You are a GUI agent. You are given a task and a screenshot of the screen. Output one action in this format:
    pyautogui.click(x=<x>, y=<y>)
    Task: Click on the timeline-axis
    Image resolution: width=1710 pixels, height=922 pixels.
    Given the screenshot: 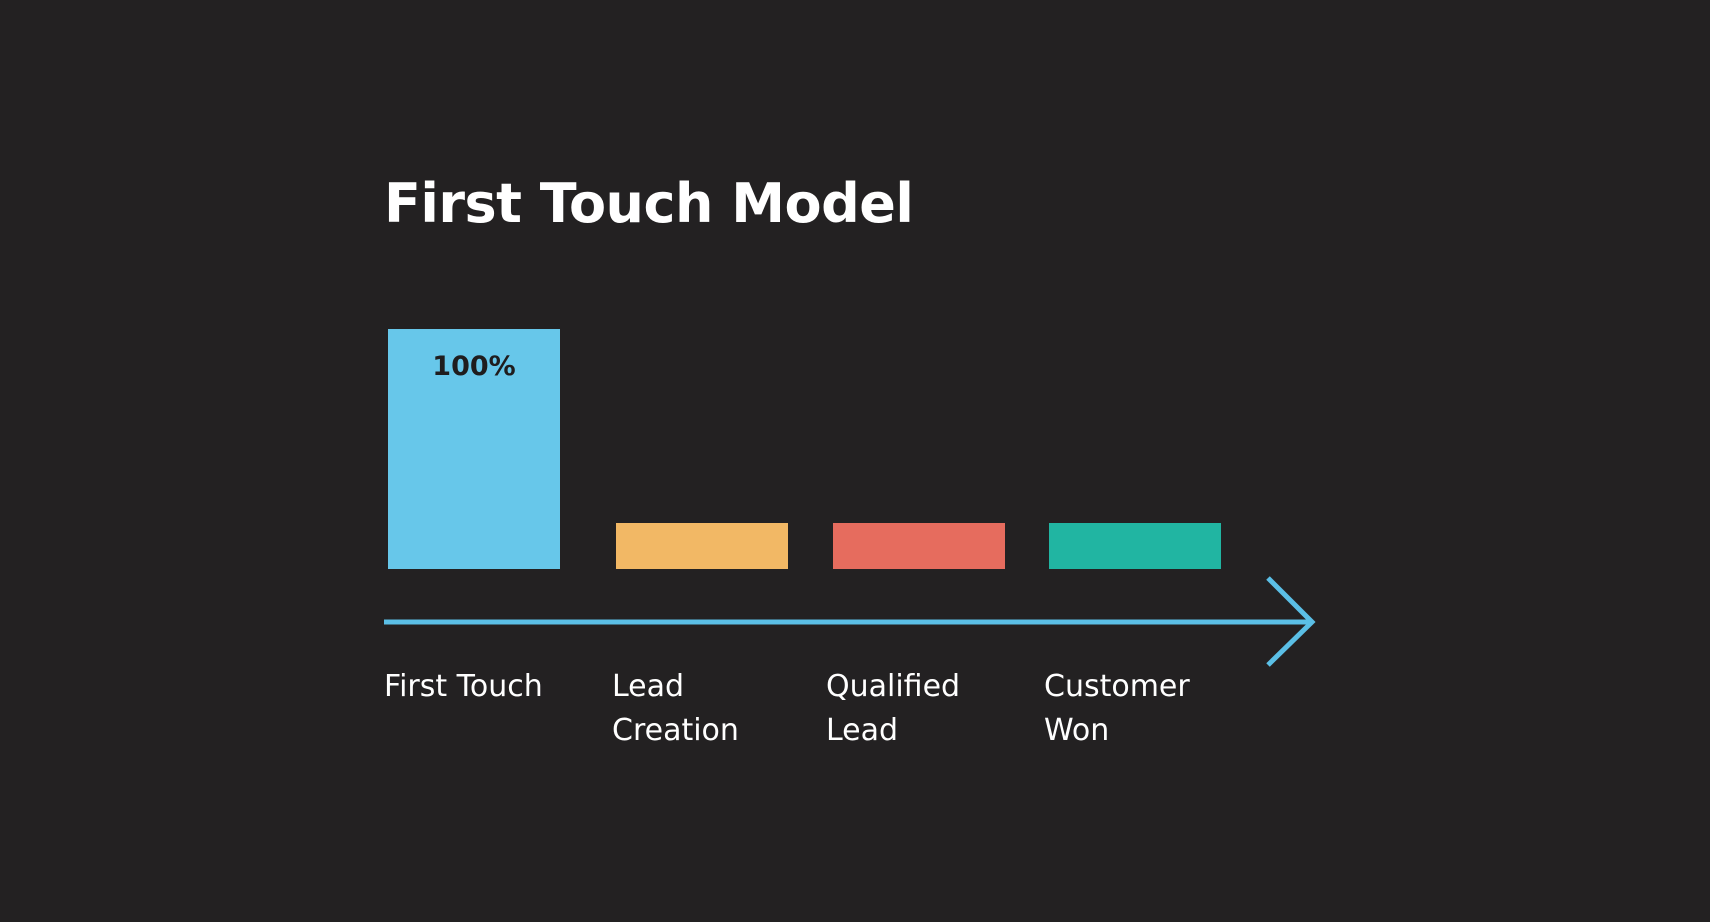 What is the action you would take?
    pyautogui.click(x=850, y=621)
    